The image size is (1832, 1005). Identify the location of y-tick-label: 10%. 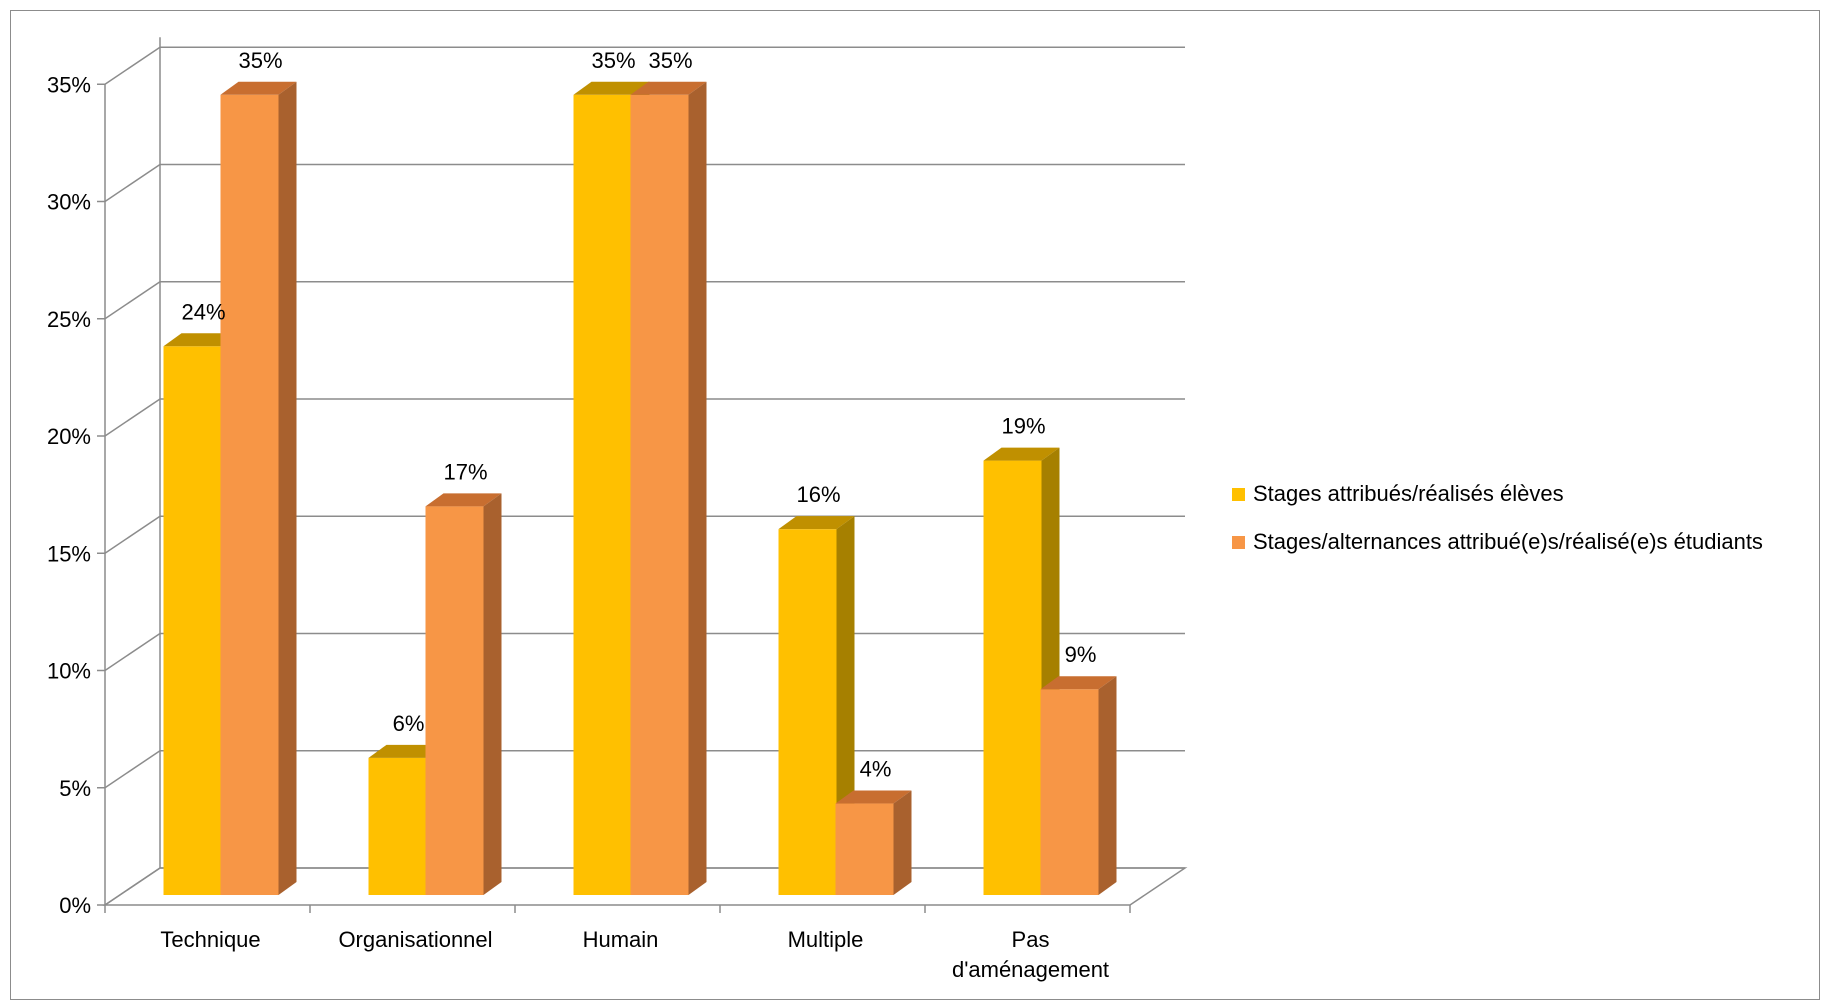
(69, 671).